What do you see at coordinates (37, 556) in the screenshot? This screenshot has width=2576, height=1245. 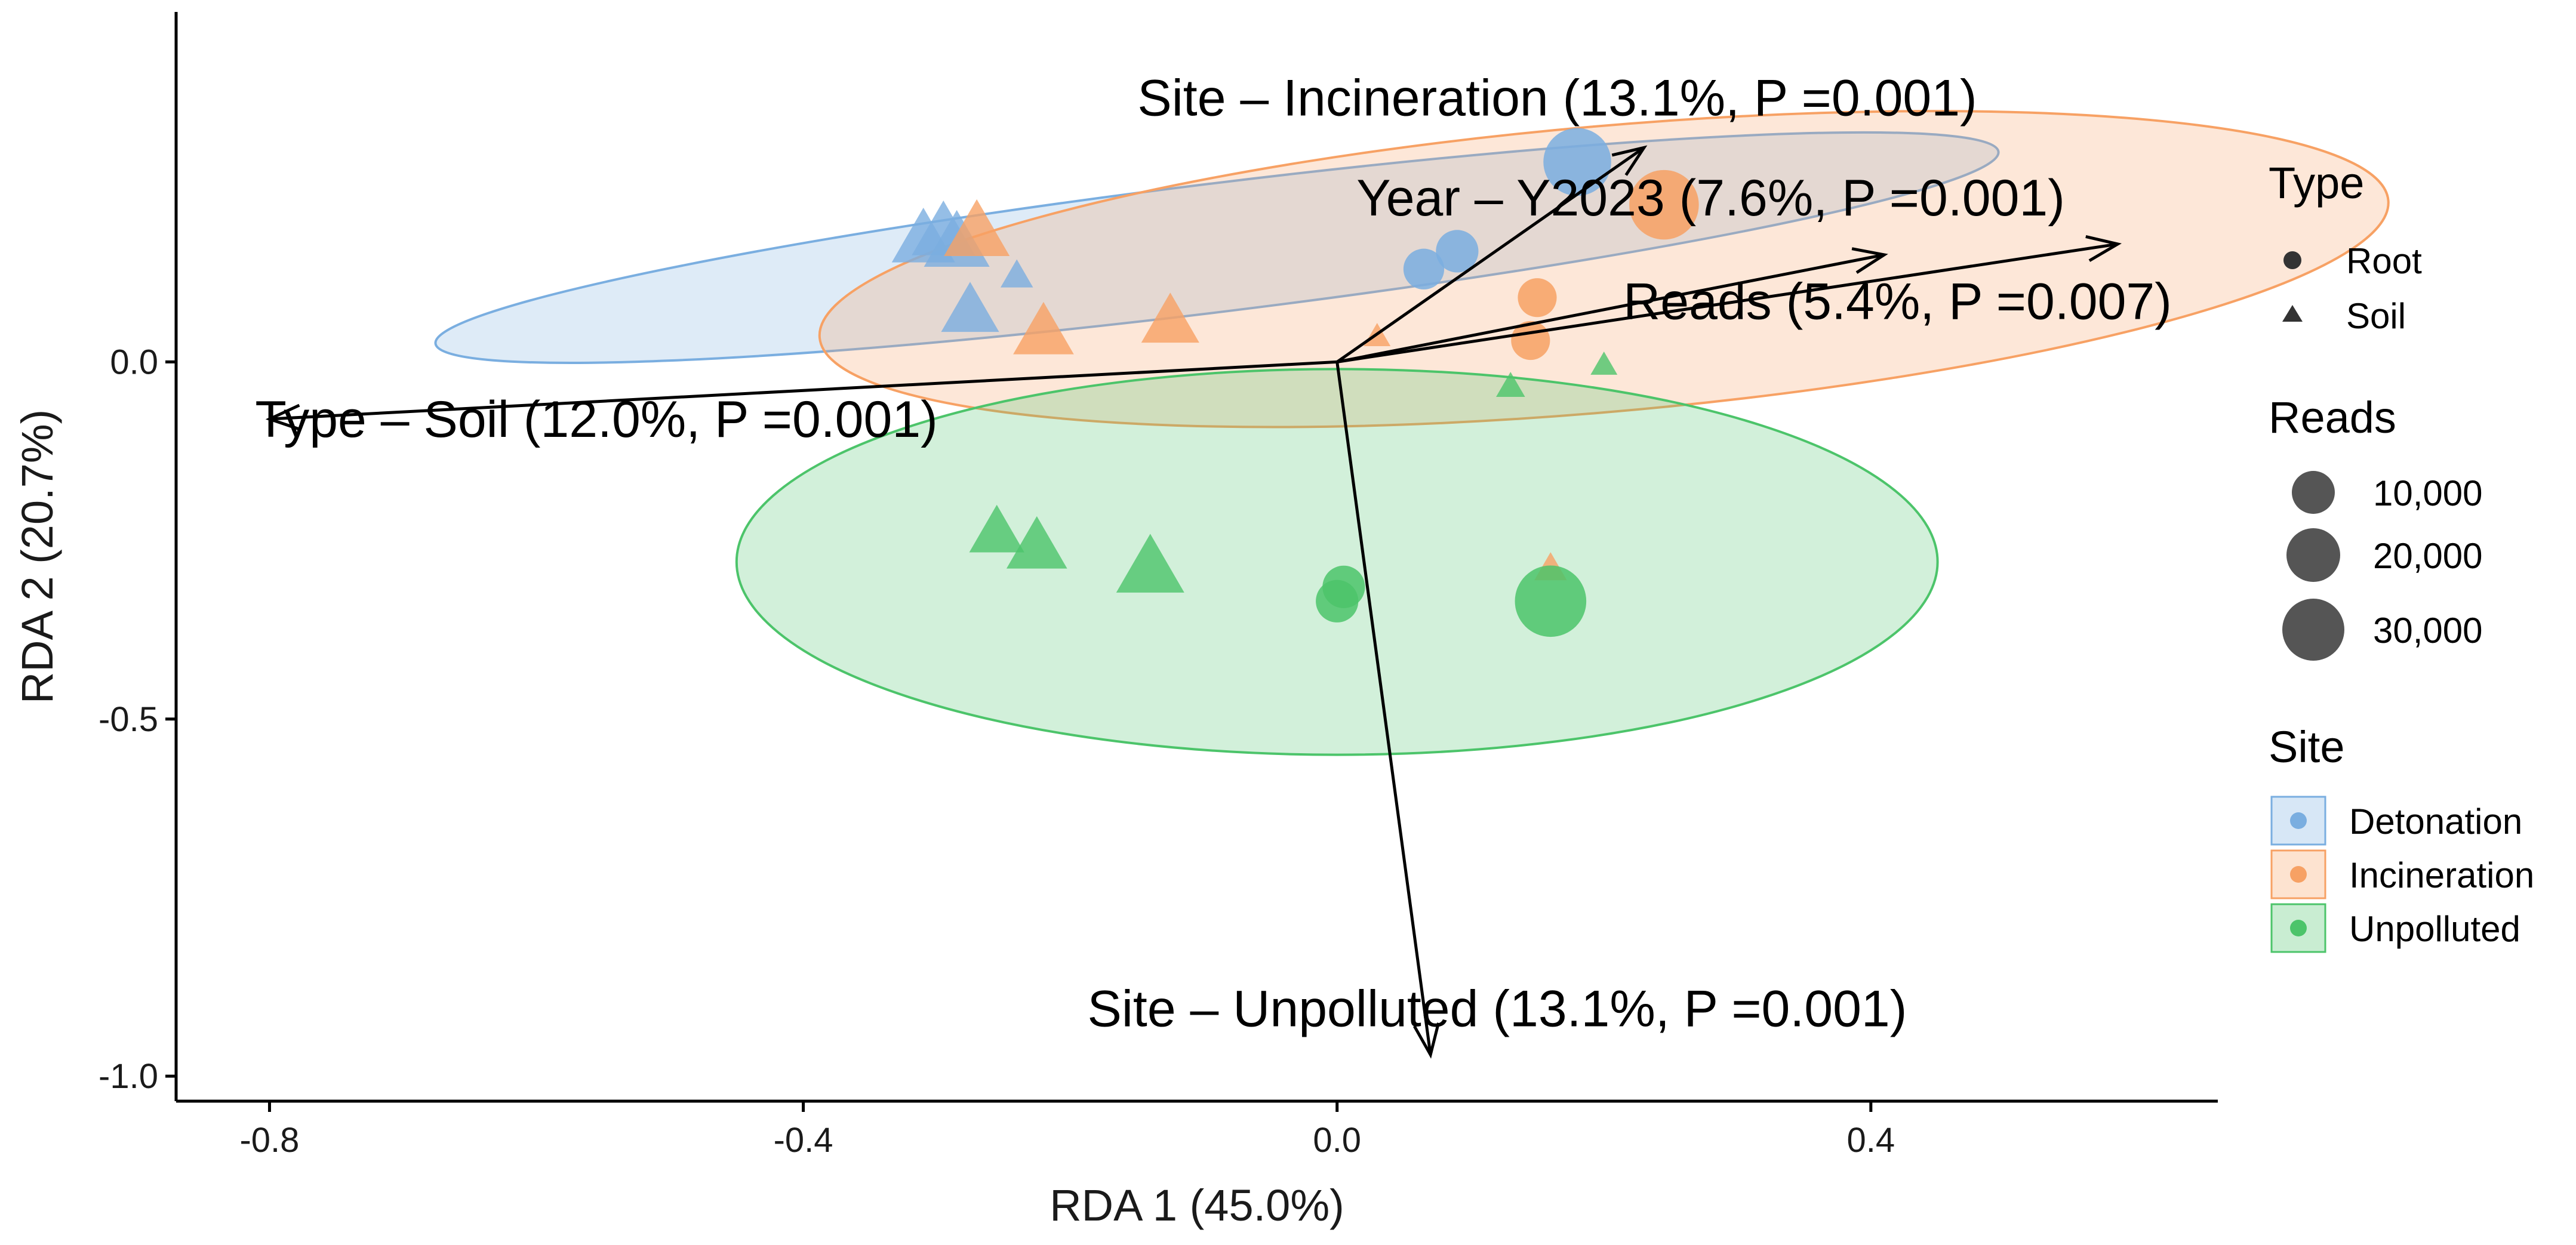 I see `y-axis-title: RDA 2 (20.7%)` at bounding box center [37, 556].